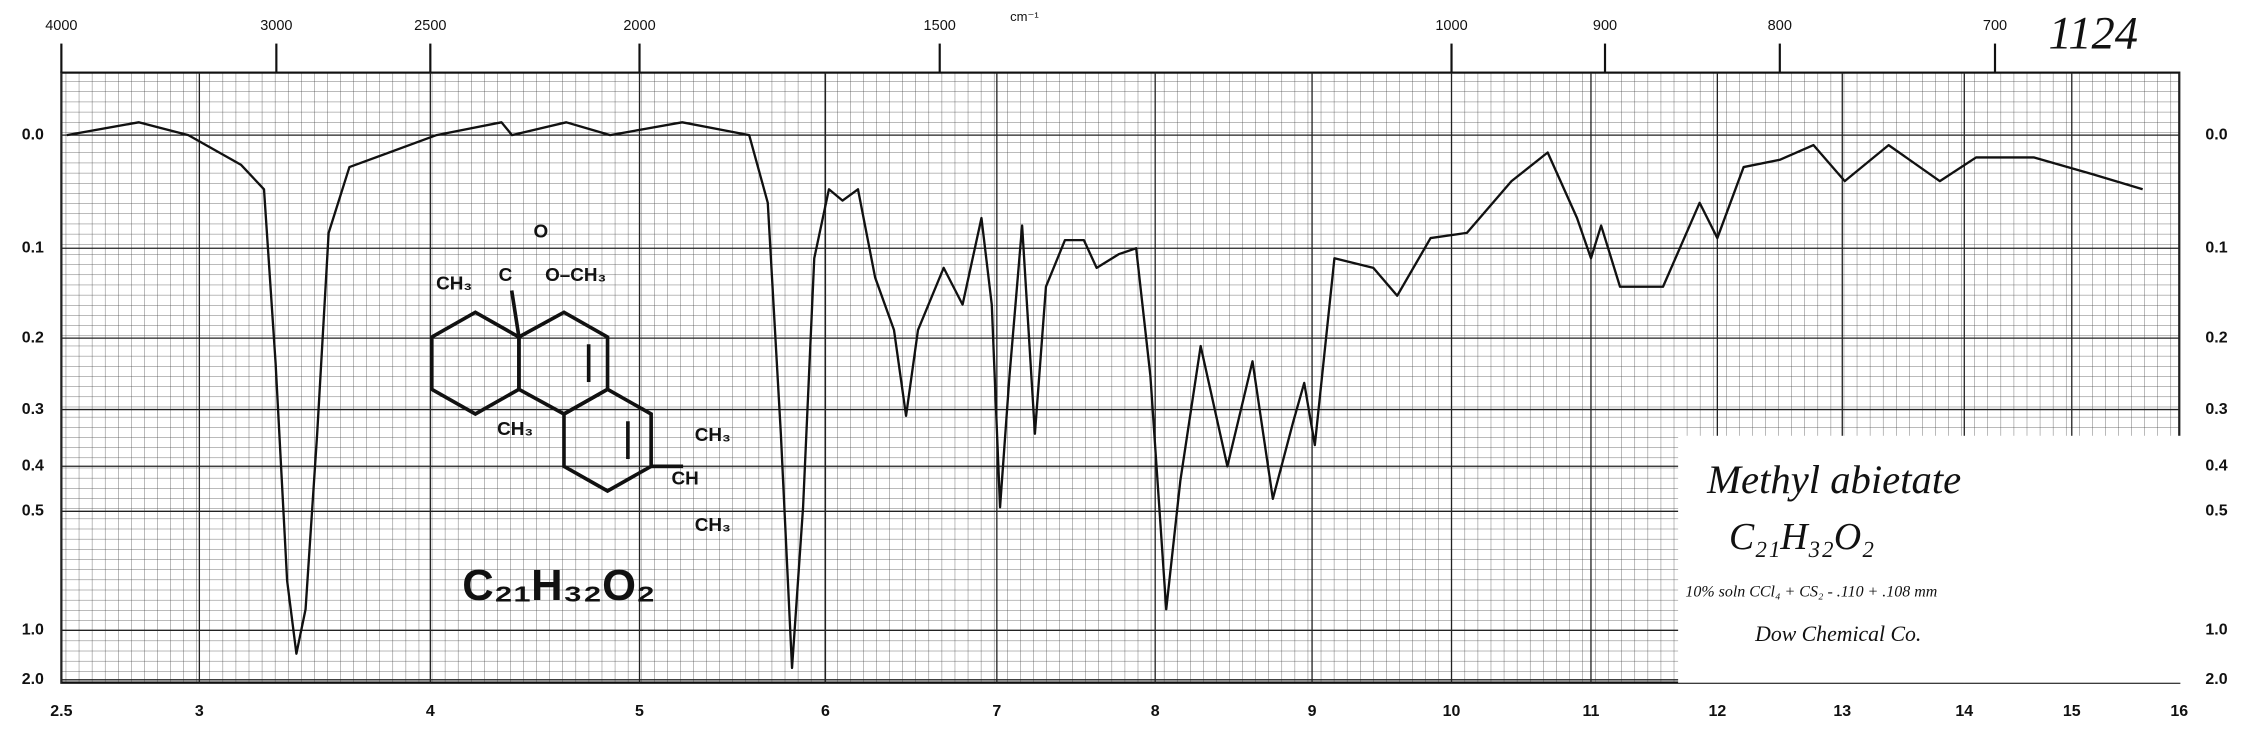  I want to click on x-tick-label: 3, so click(199, 711).